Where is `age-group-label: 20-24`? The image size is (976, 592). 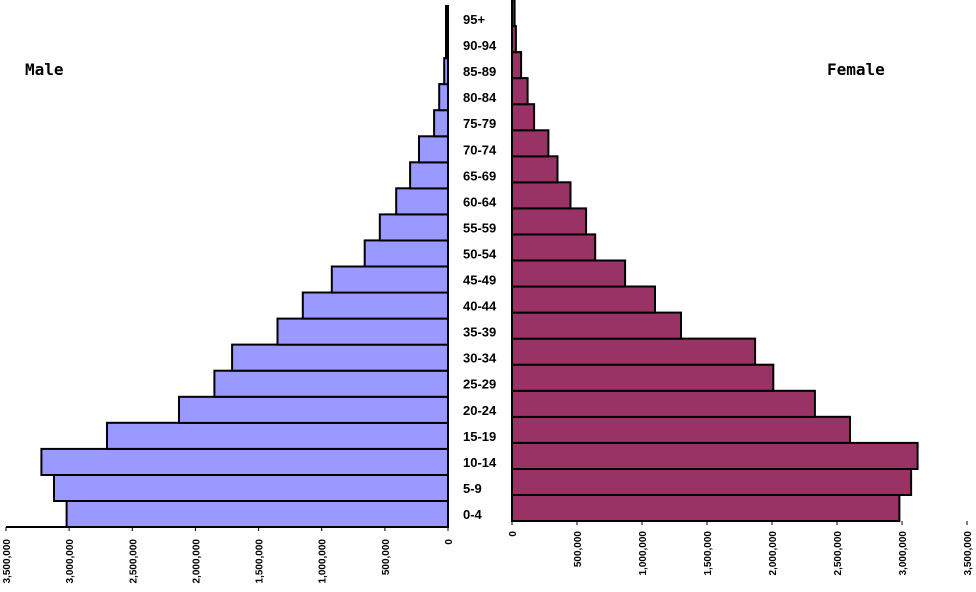 age-group-label: 20-24 is located at coordinates (480, 410).